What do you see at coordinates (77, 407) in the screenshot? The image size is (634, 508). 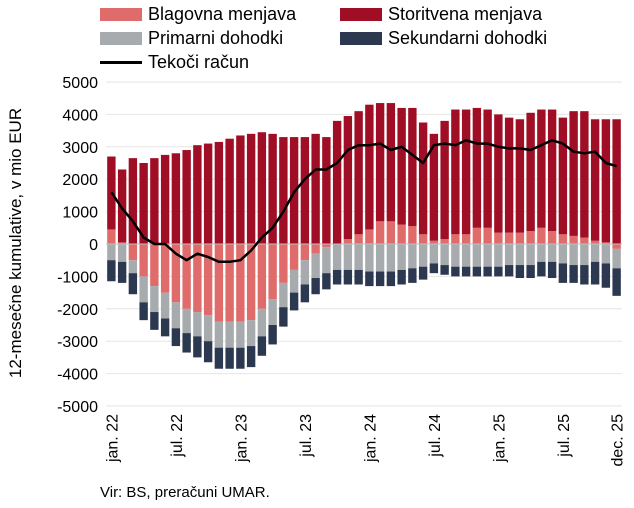 I see `y-tick-label: -5000` at bounding box center [77, 407].